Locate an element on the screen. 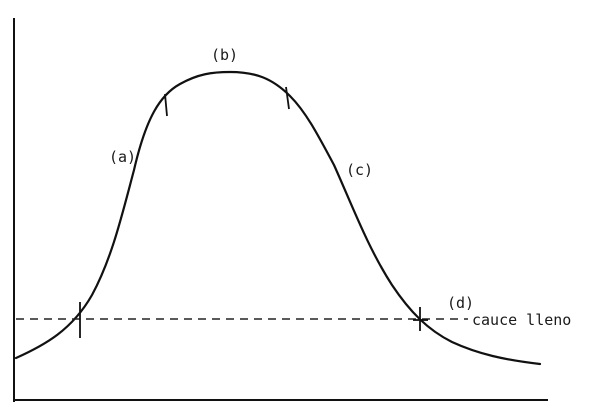 This screenshot has width=600, height=416. label-a: (a) is located at coordinates (122, 157).